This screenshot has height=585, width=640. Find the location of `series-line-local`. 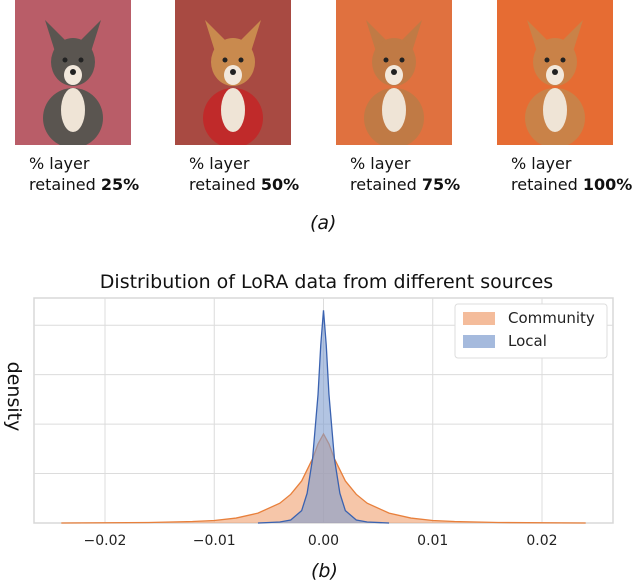

series-line-local is located at coordinates (323, 417).